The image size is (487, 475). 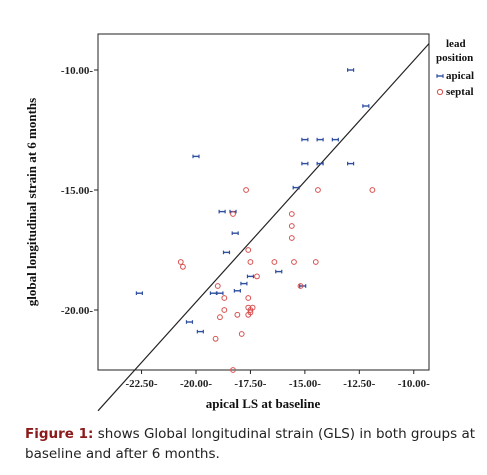 I want to click on legend: lead position apical septal, so click(x=455, y=68).